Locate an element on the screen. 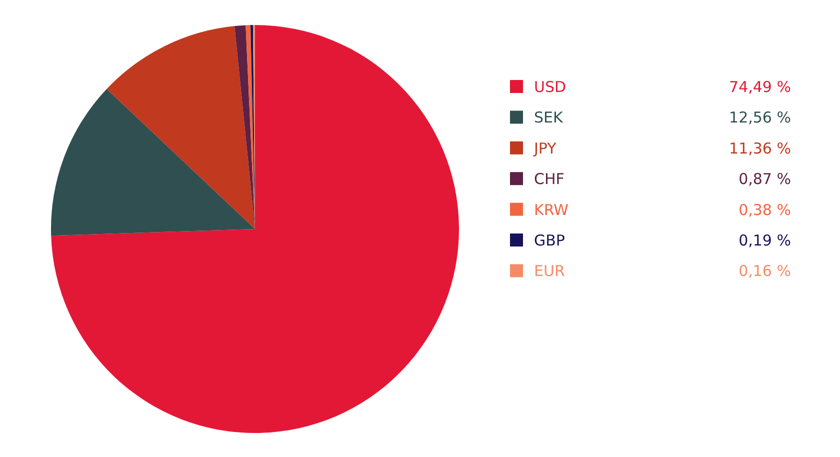  data-label: 12,56 % is located at coordinates (760, 117).